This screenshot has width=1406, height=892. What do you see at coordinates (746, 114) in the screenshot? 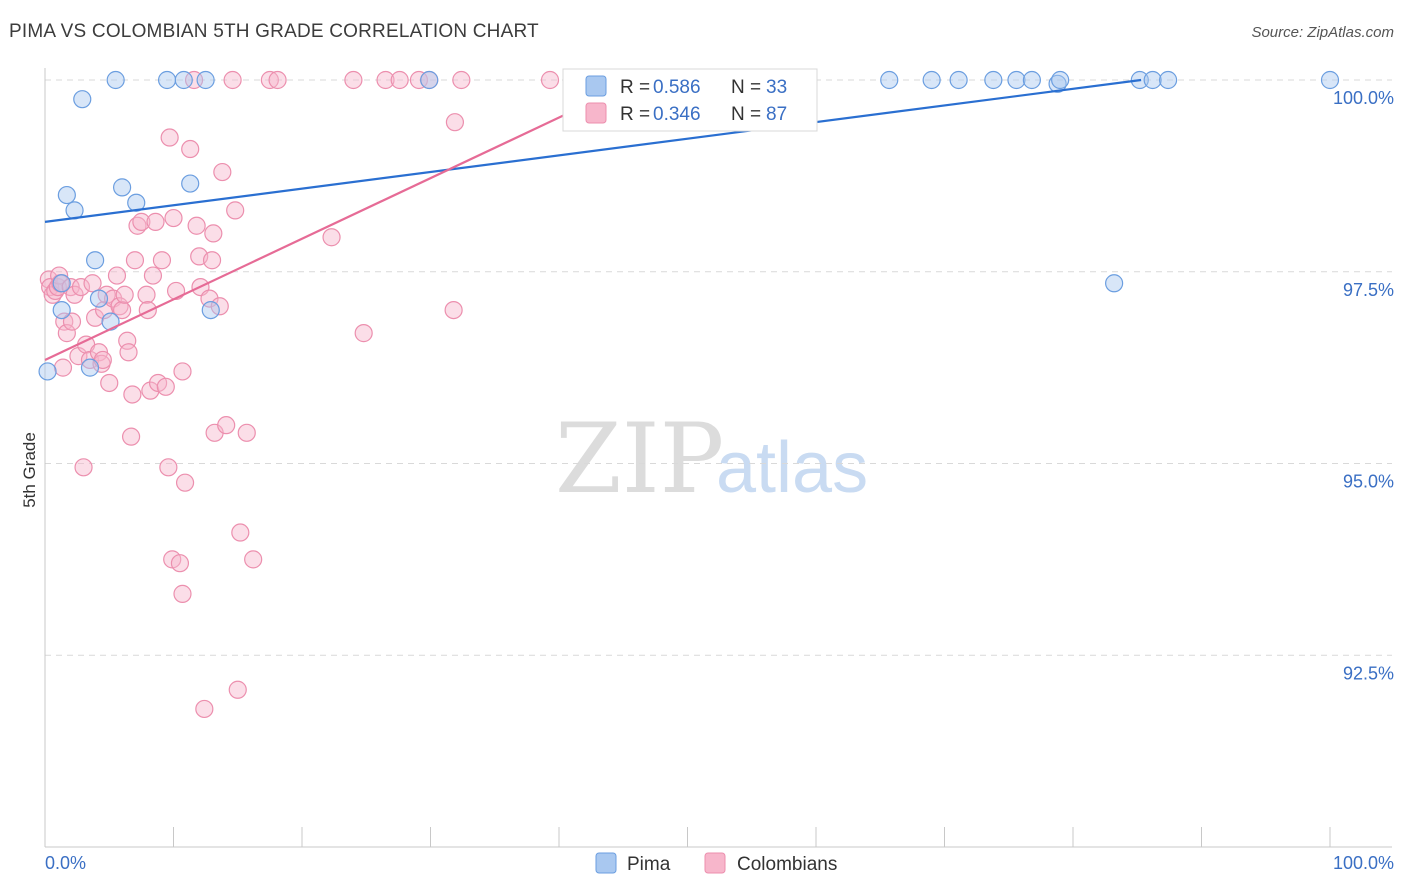
I see `legend-n-label: N =` at bounding box center [746, 114].